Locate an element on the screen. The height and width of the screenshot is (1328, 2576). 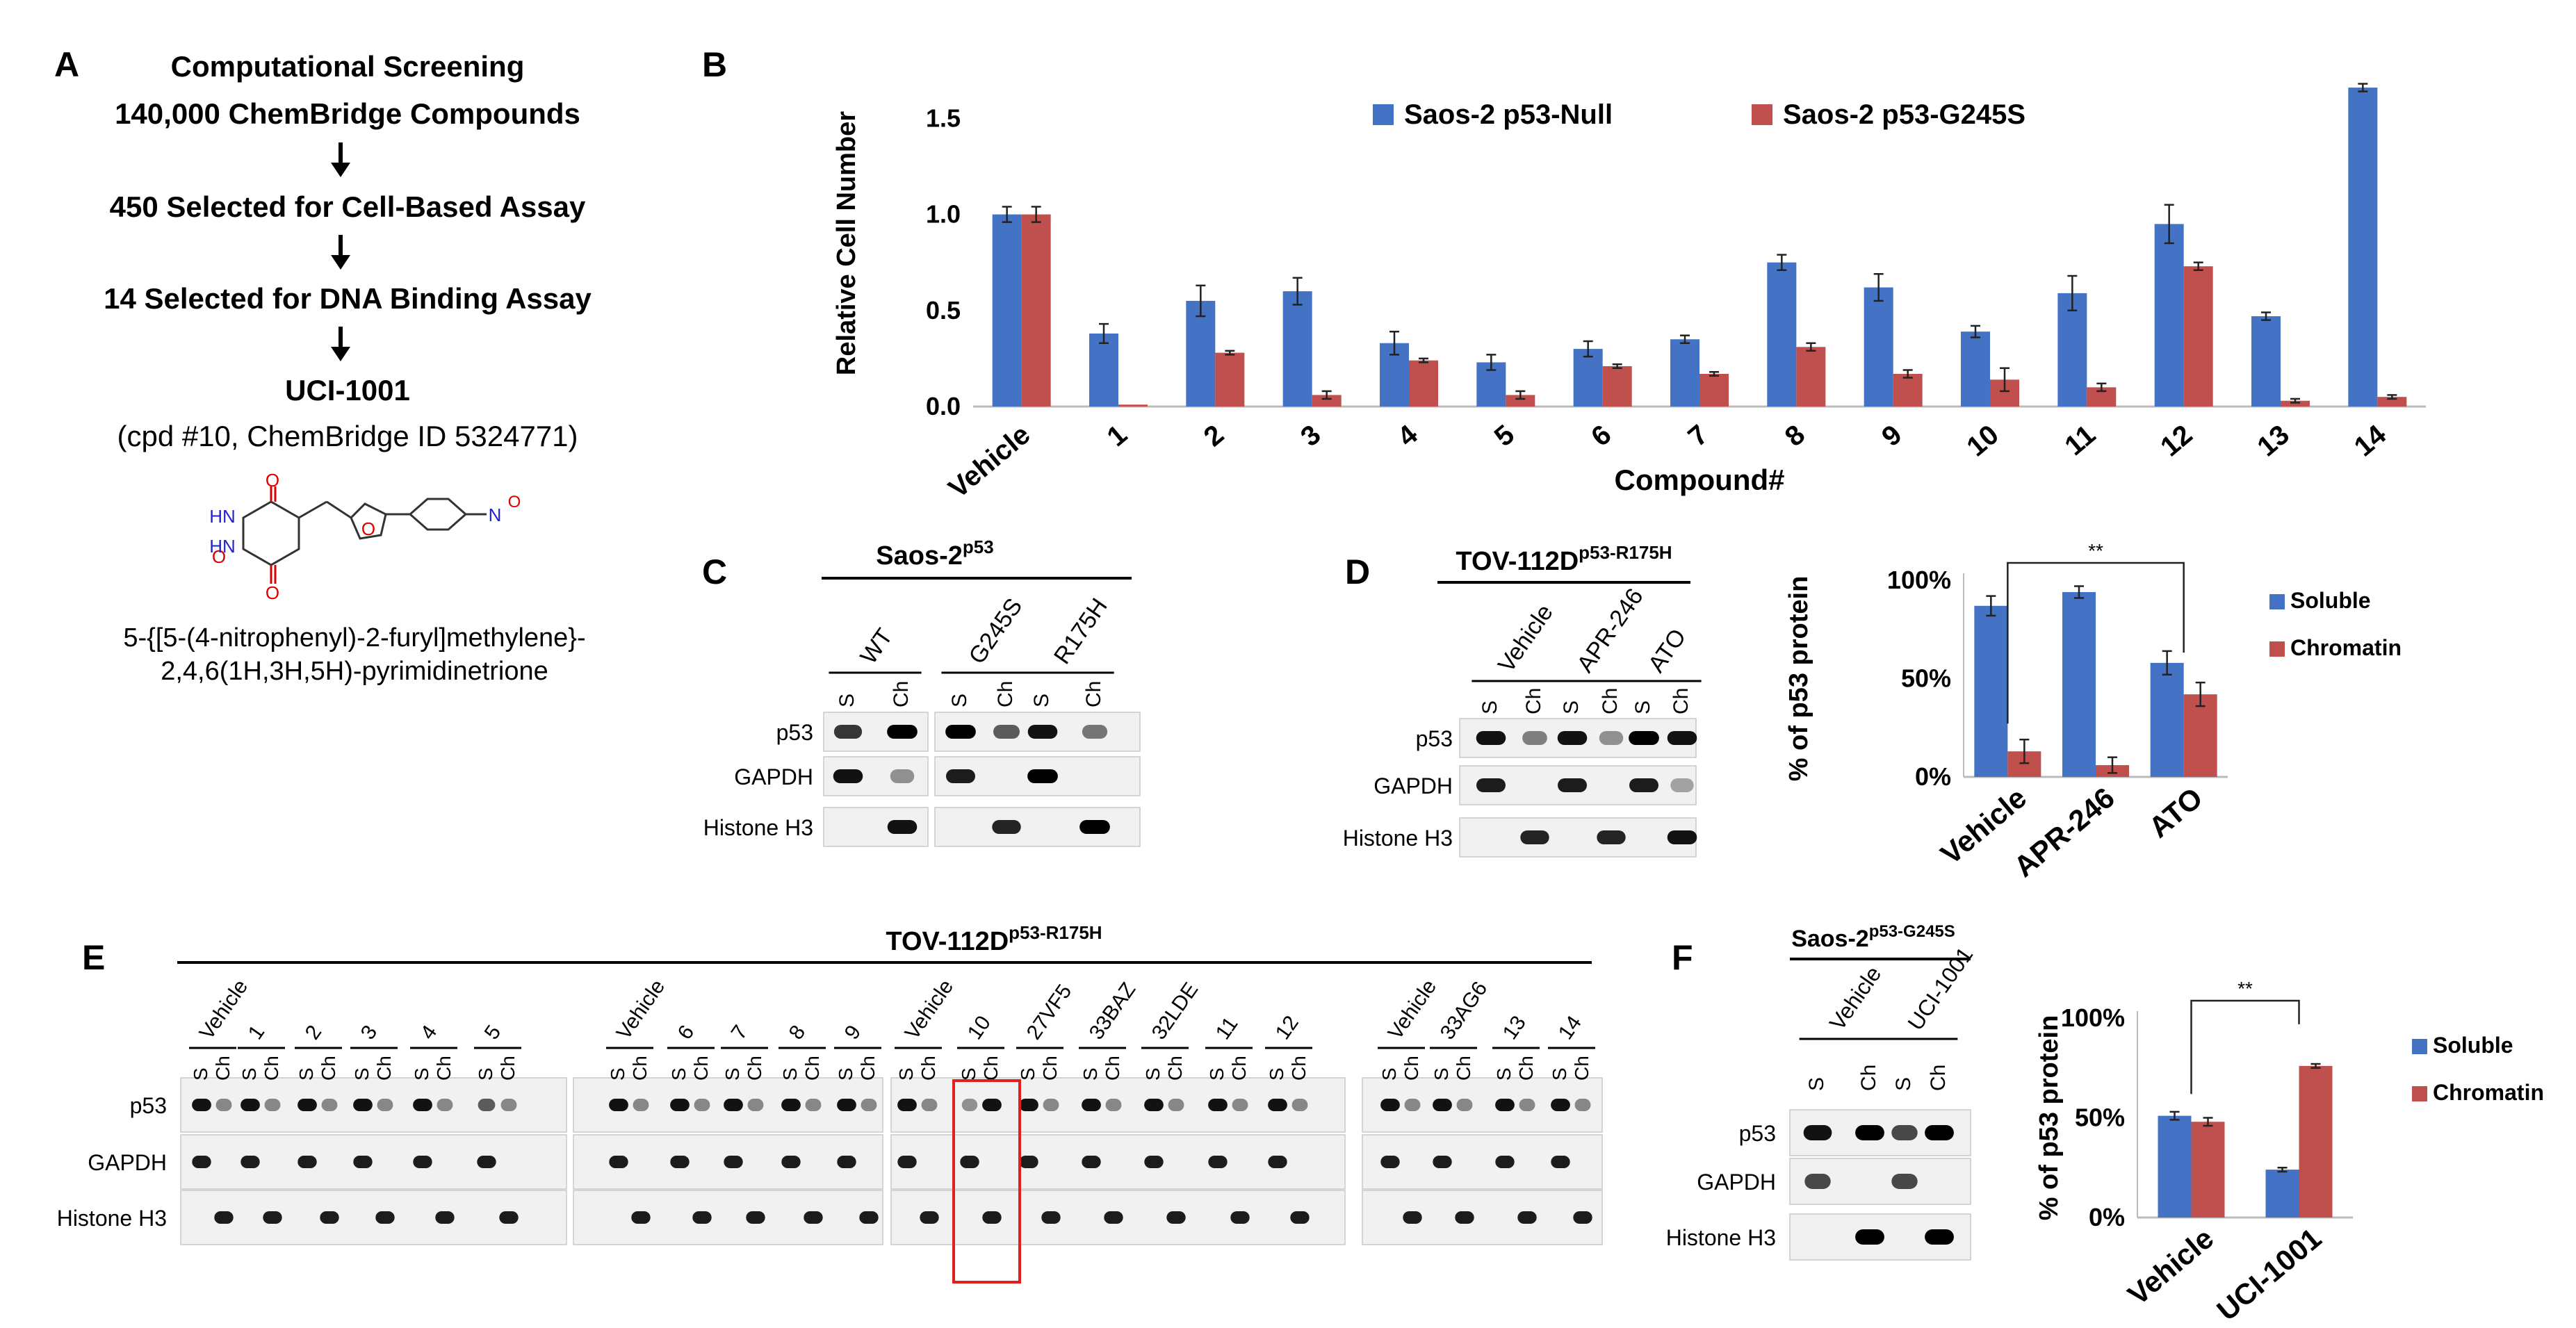
x-tick-label: 5 is located at coordinates (1504, 436).